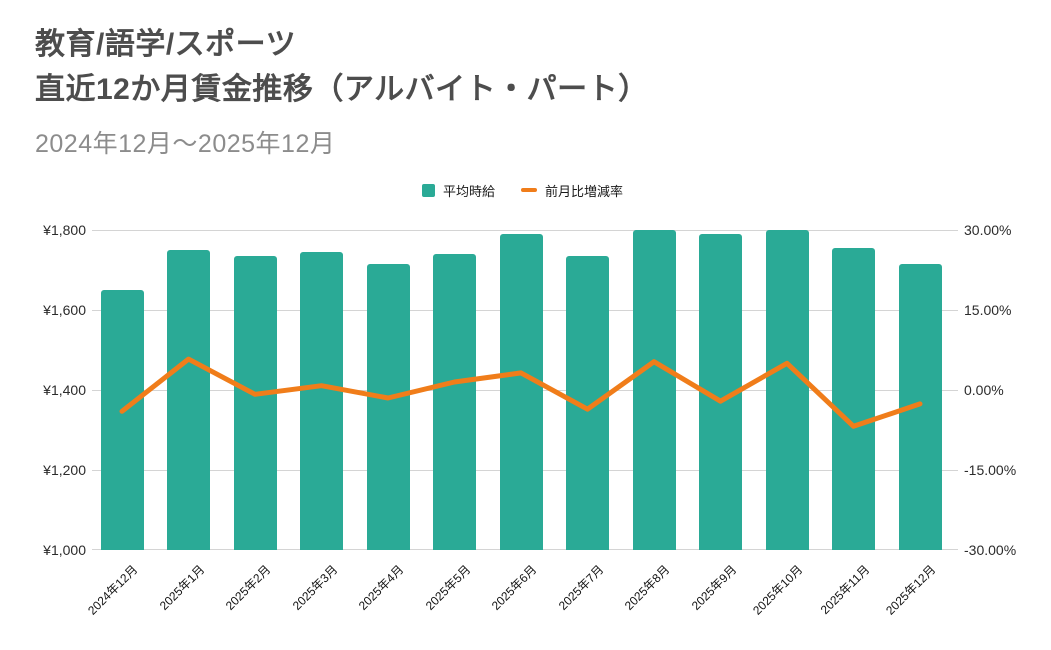  What do you see at coordinates (844, 589) in the screenshot?
I see `x-axis-label: 2025年11月` at bounding box center [844, 589].